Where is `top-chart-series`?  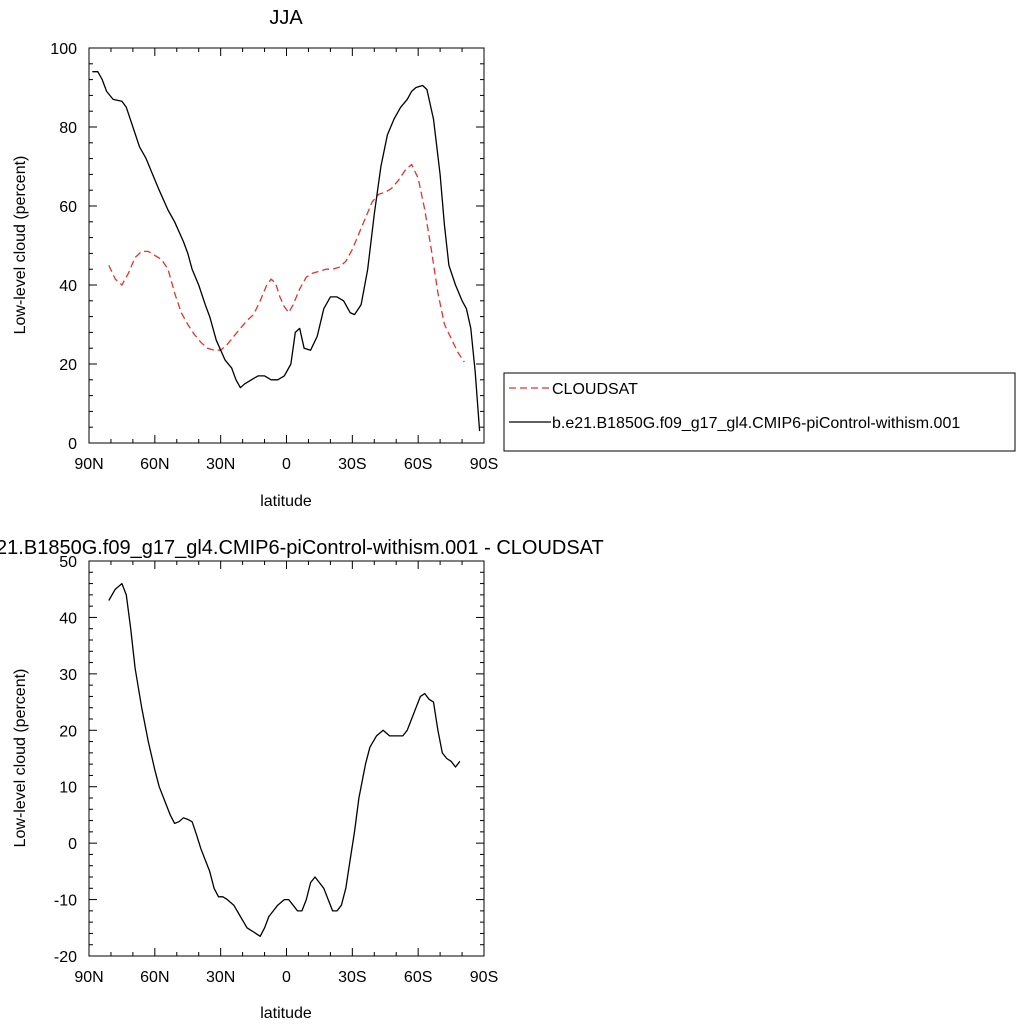 top-chart-series is located at coordinates (286, 251).